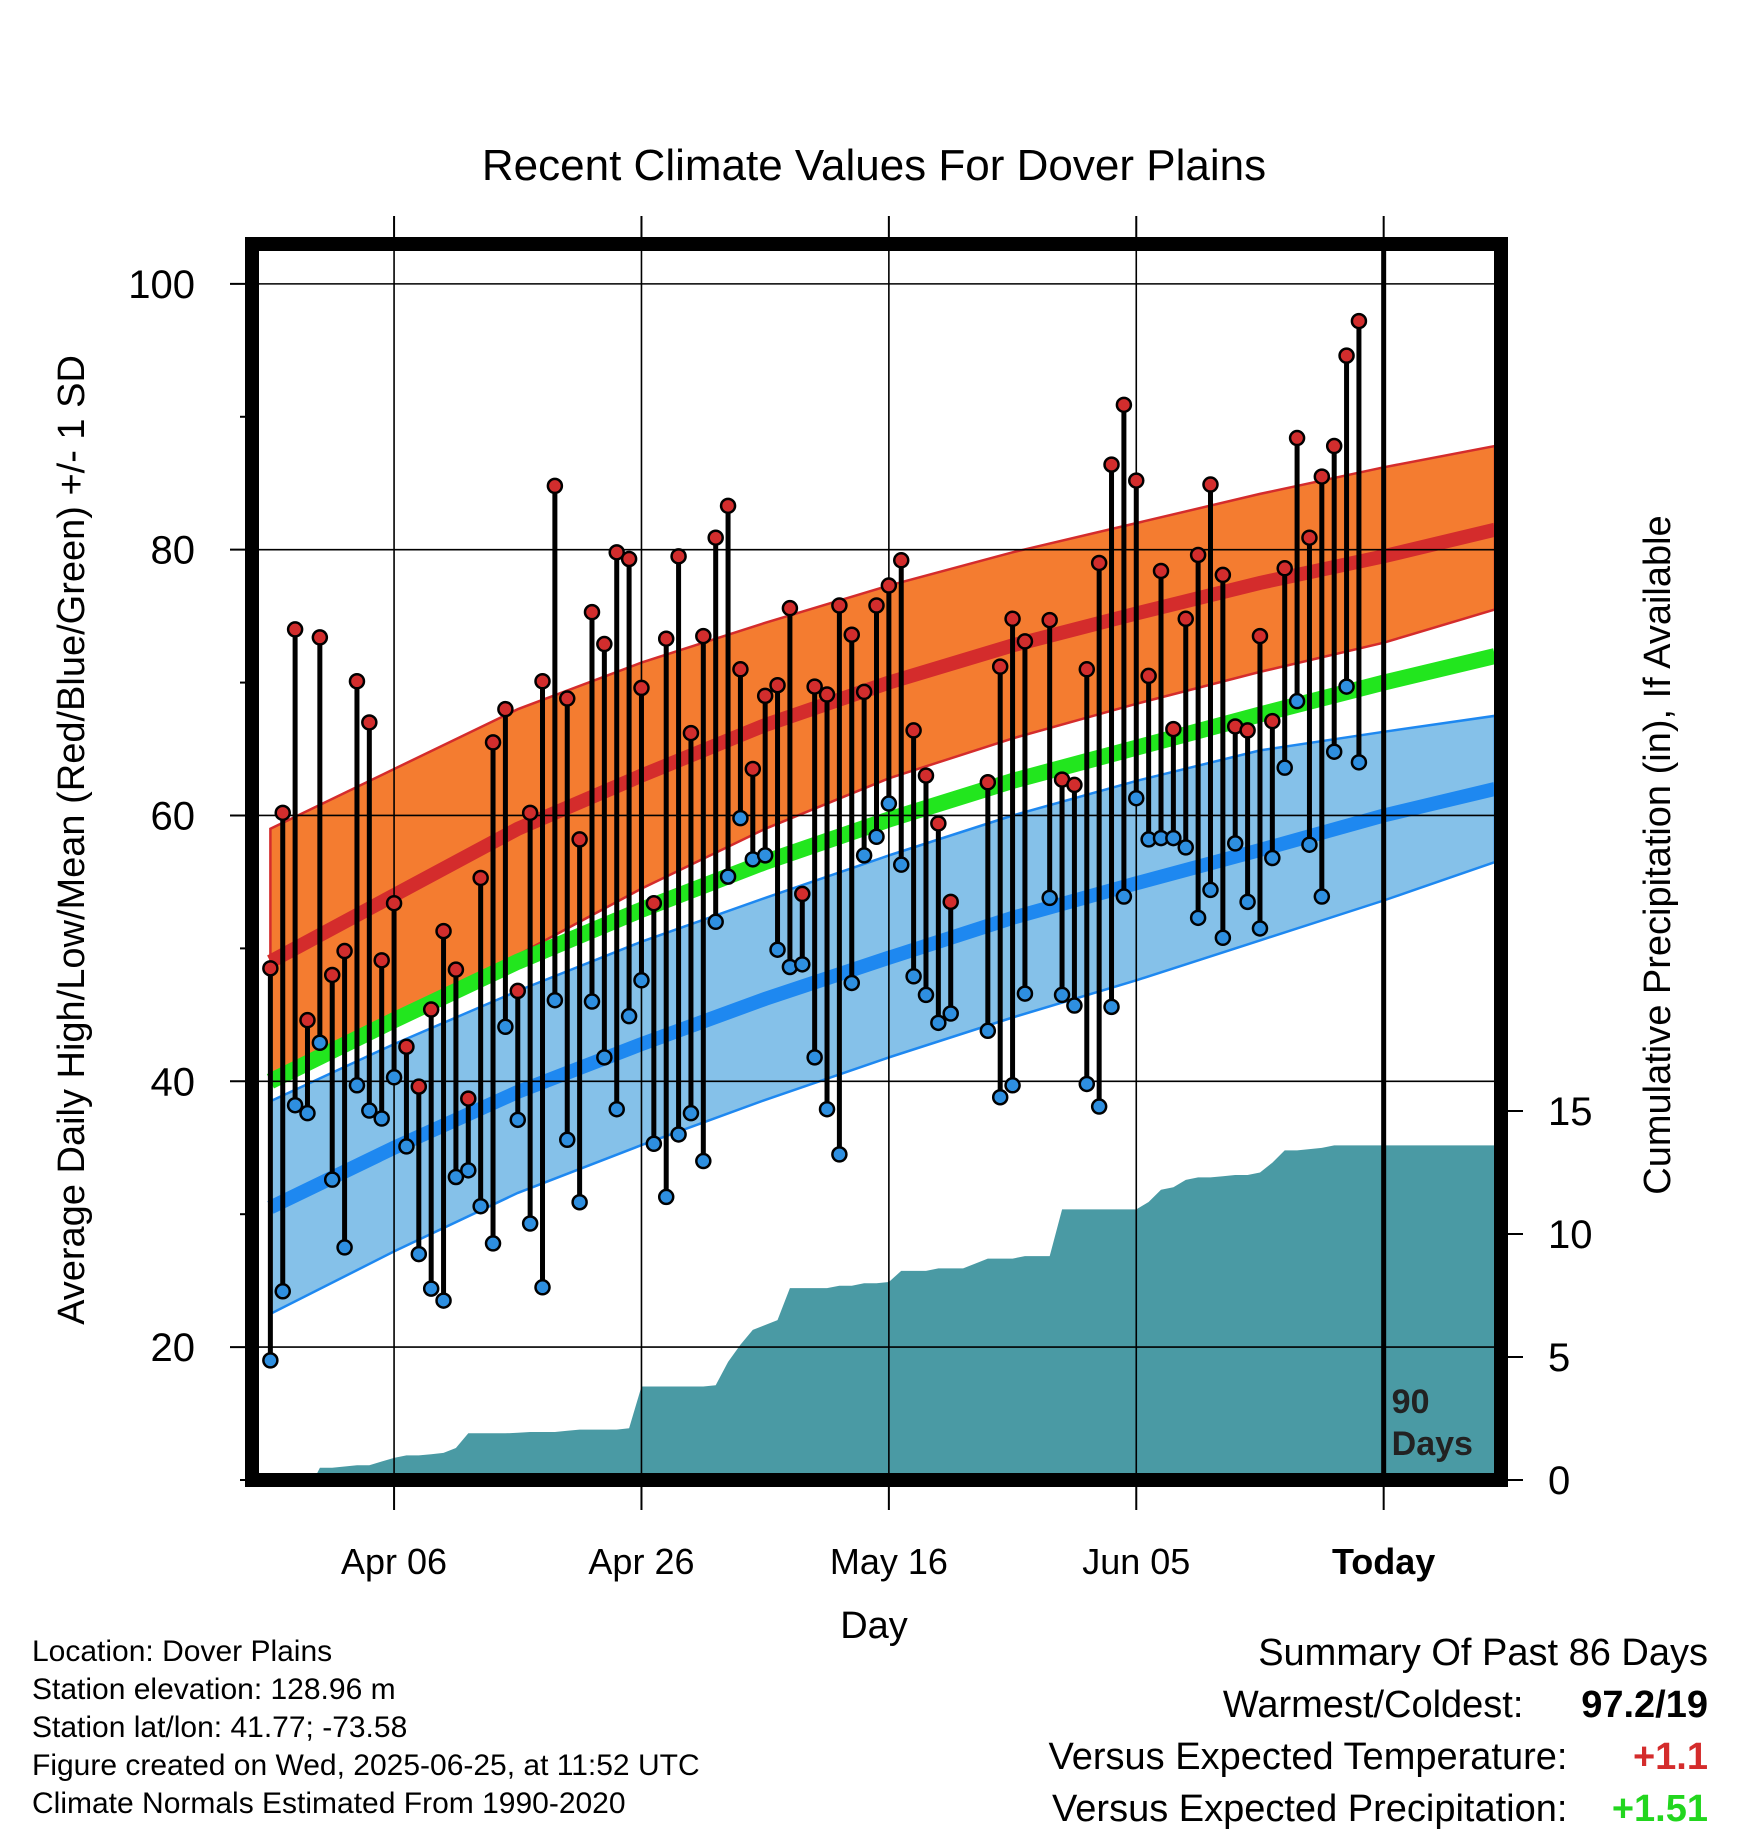  Describe the element at coordinates (329, 1803) in the screenshot. I see `footer-normals: Climate Normals Estimated From 1990-2020` at that location.